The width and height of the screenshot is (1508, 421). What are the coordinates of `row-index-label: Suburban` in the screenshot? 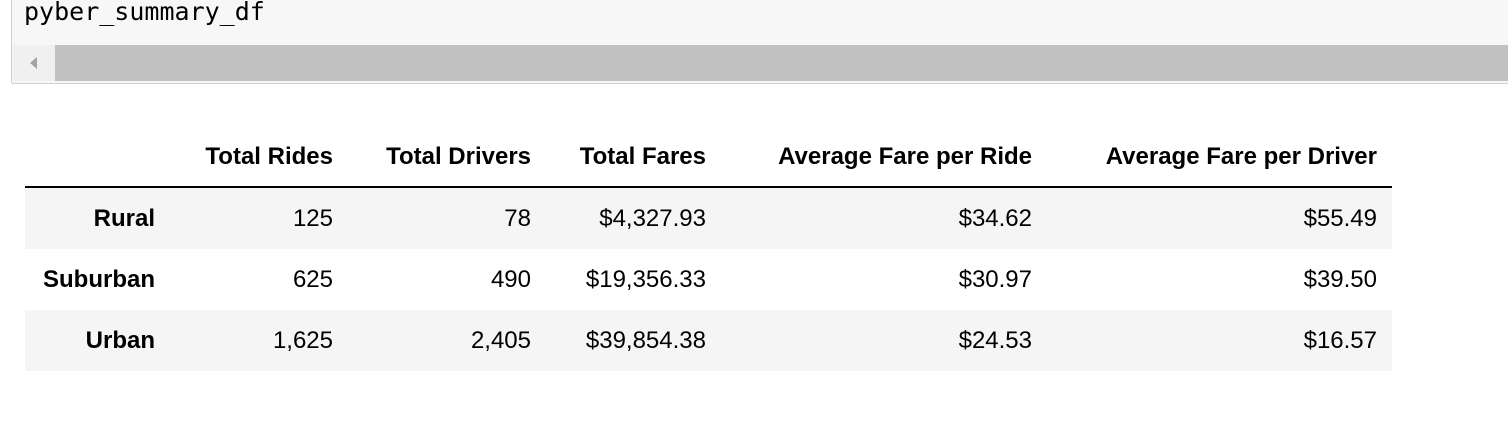 It's located at (99, 279).